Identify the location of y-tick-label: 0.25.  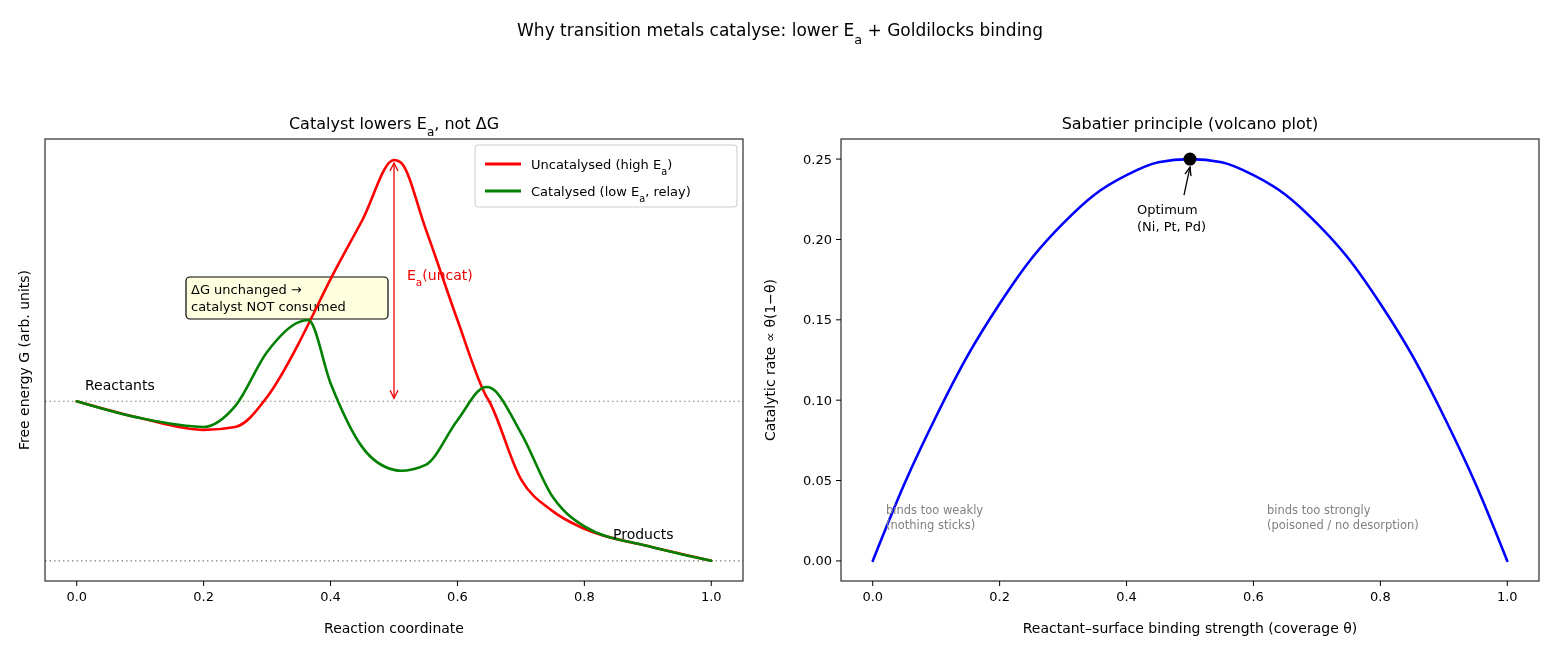
(817, 159).